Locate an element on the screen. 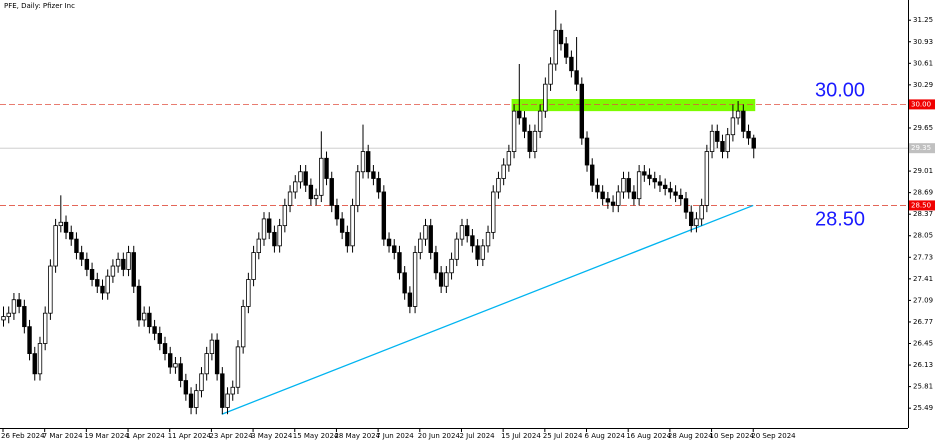 This screenshot has width=936, height=442. x-tick-label: 25 Jul 2024 is located at coordinates (563, 436).